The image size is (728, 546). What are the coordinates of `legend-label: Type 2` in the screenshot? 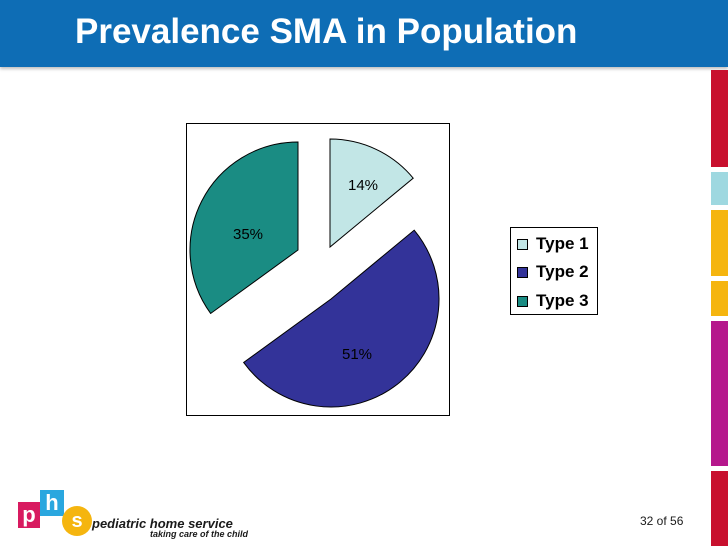 It's located at (562, 271).